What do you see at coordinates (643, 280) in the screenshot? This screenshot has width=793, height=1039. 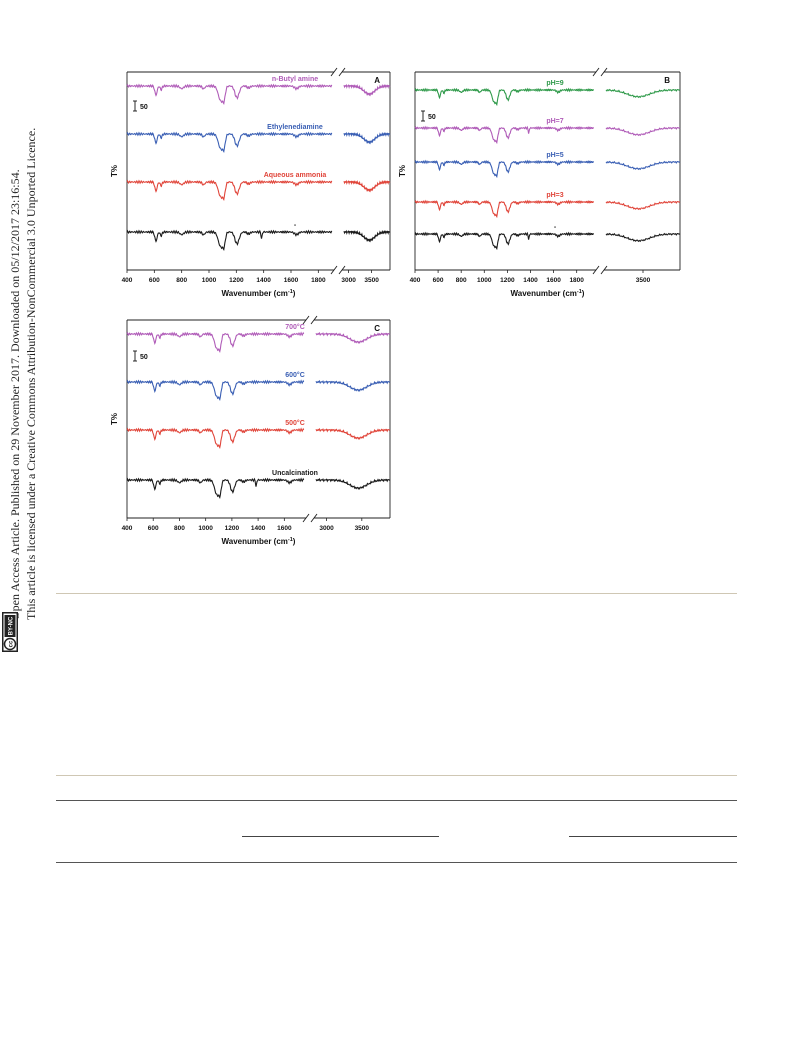 I see `chart-b-tick-label-3500: 3500` at bounding box center [643, 280].